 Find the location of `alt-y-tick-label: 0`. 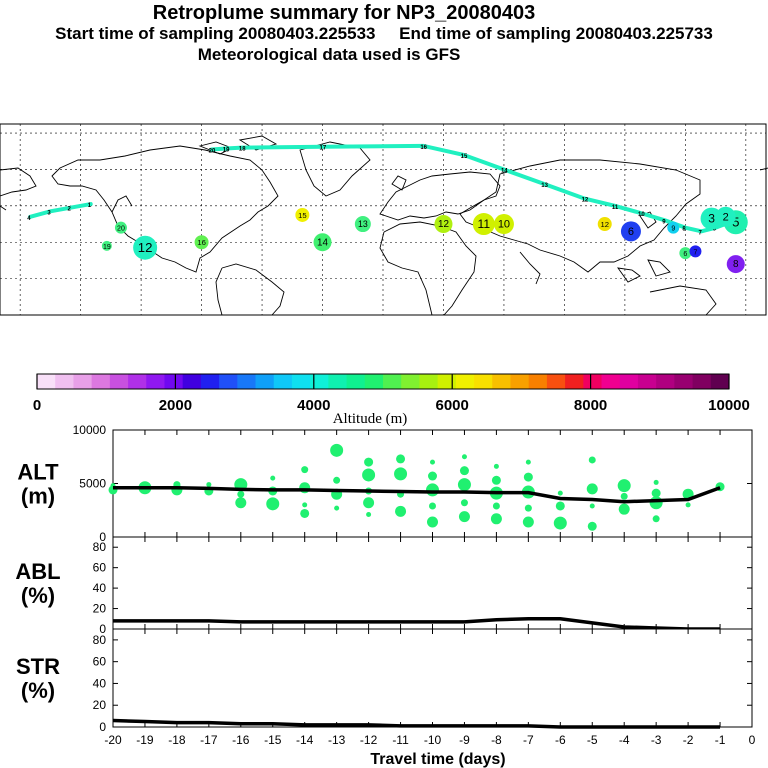

alt-y-tick-label: 0 is located at coordinates (102, 537).